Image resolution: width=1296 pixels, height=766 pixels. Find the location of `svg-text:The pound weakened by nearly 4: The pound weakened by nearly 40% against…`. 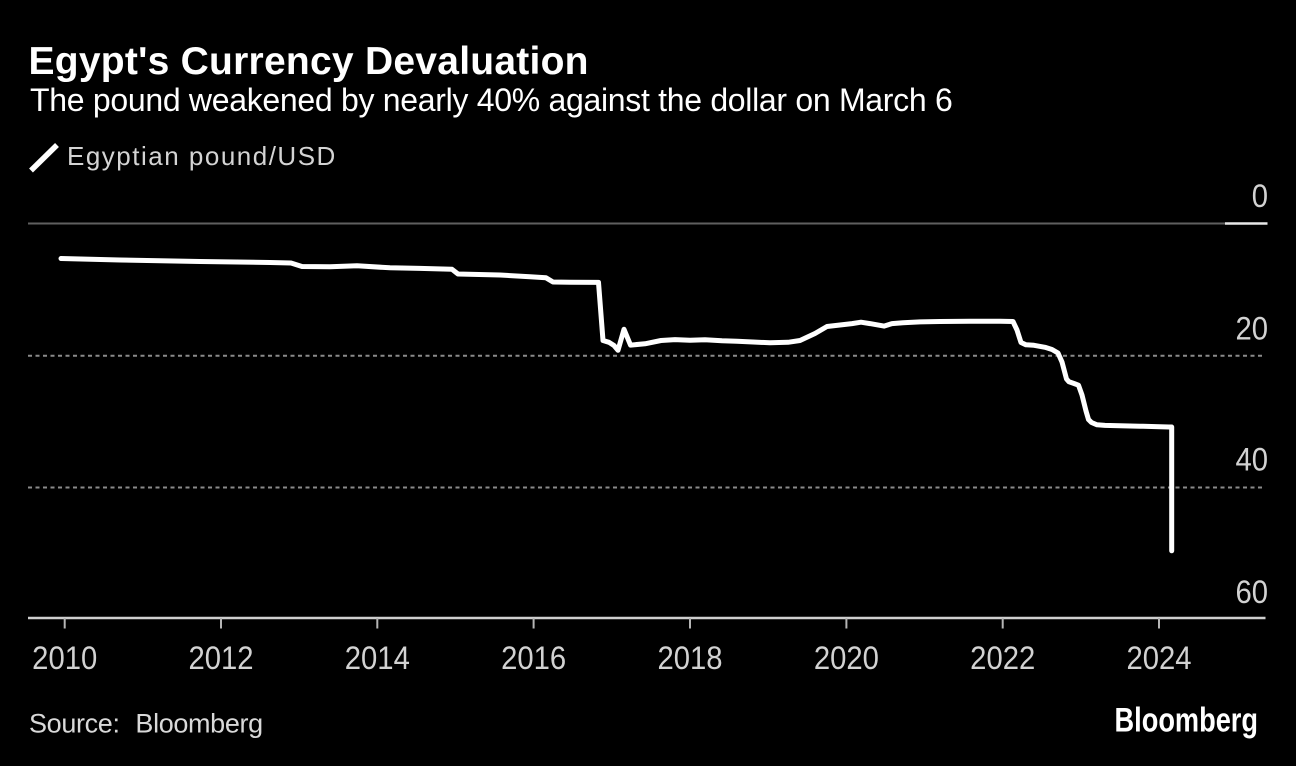

svg-text:The pound weakened by nearly 4: The pound weakened by nearly 40% against… is located at coordinates (491, 100).